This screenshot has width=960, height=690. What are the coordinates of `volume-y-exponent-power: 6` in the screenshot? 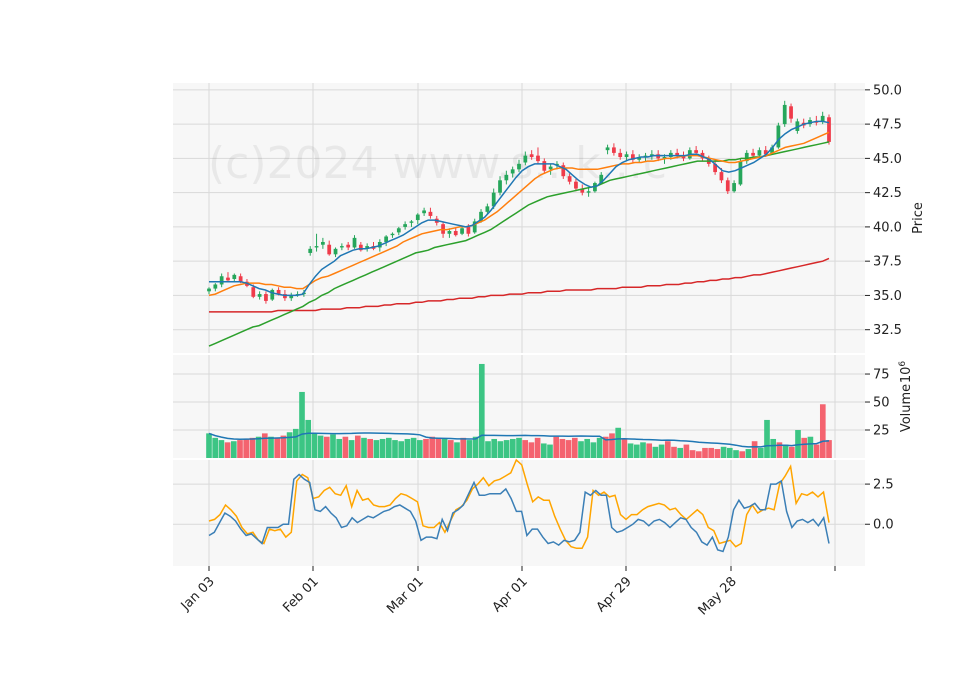 It's located at (903, 364).